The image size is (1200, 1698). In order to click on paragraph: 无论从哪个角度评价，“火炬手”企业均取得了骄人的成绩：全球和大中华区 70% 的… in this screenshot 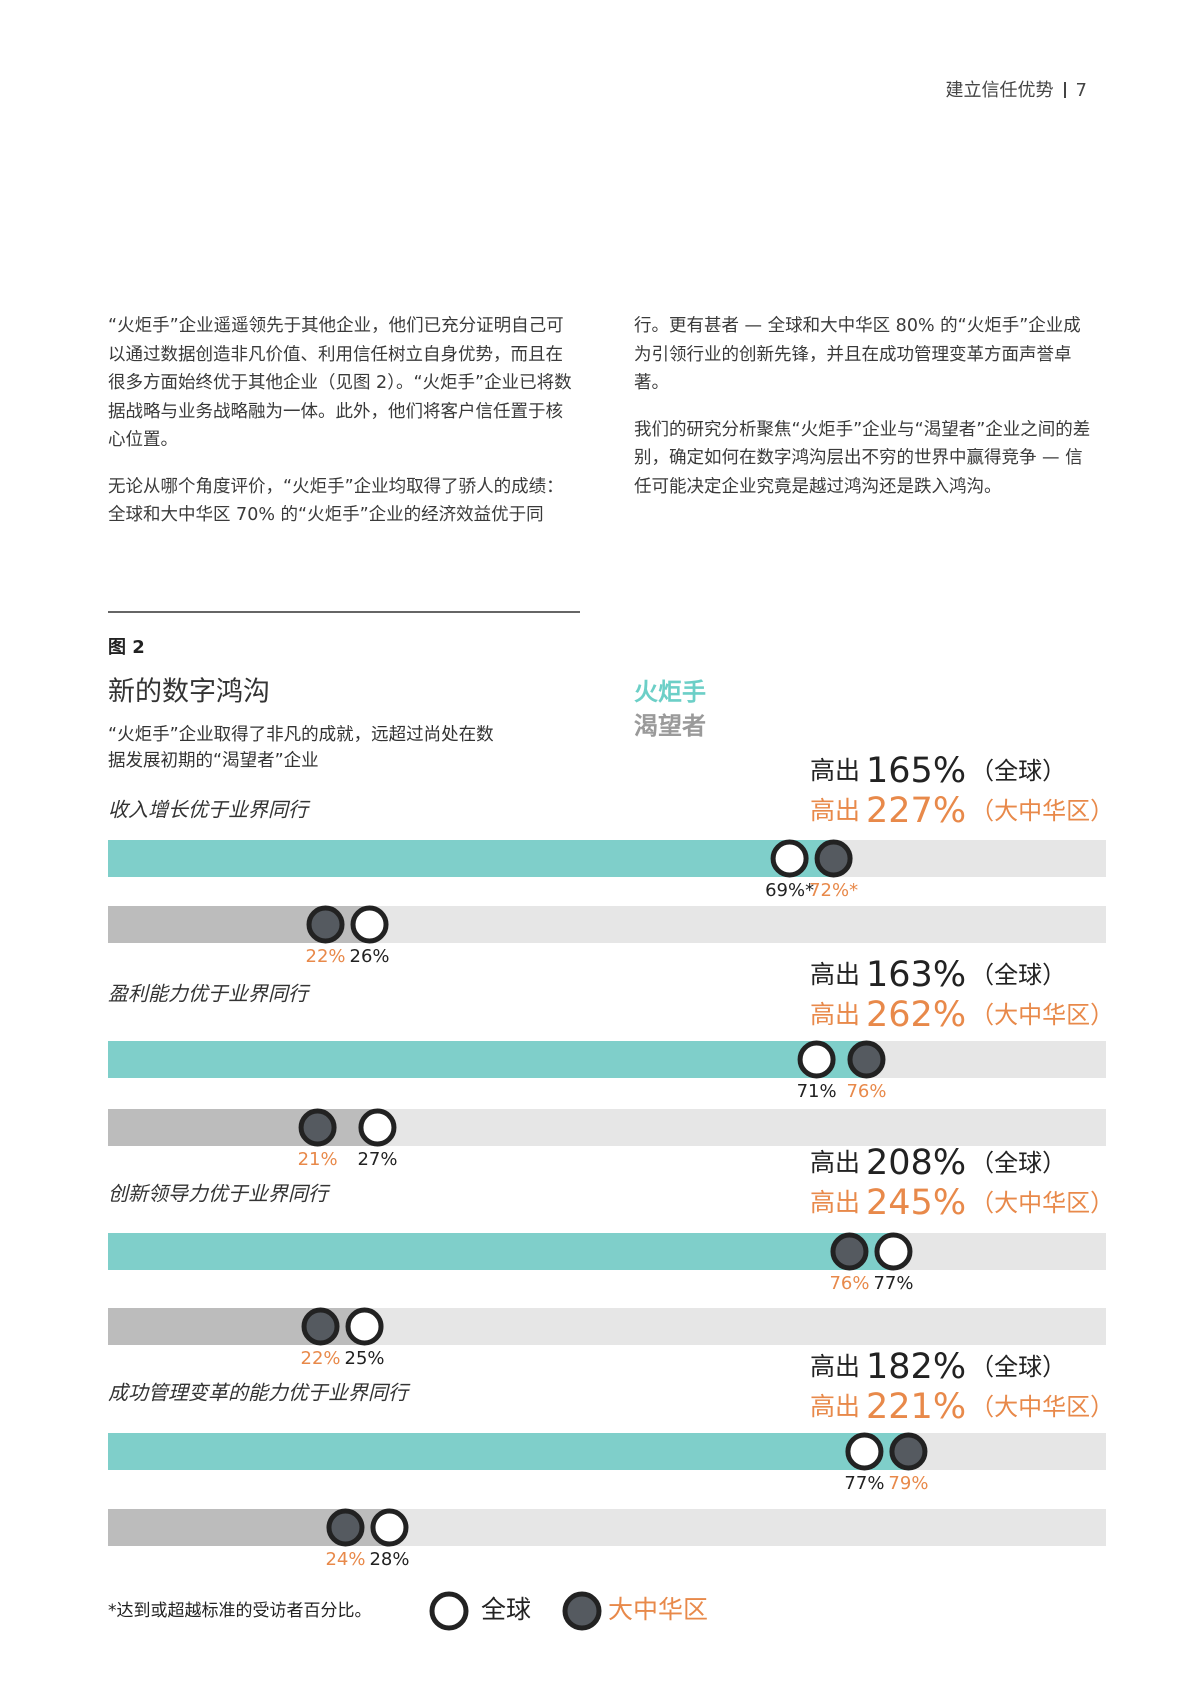, I will do `click(594, 420)`.